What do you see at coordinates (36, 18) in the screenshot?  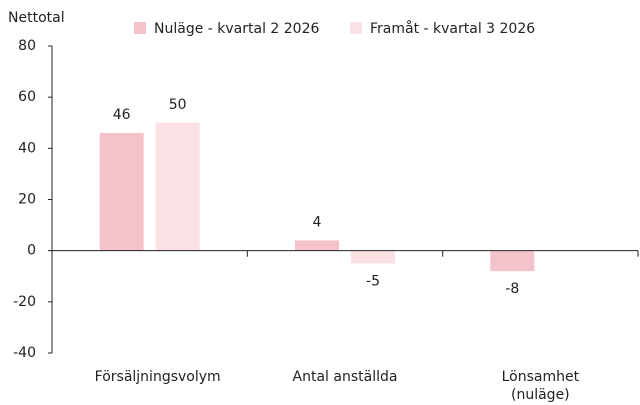 I see `y-axis-label: Nettotal` at bounding box center [36, 18].